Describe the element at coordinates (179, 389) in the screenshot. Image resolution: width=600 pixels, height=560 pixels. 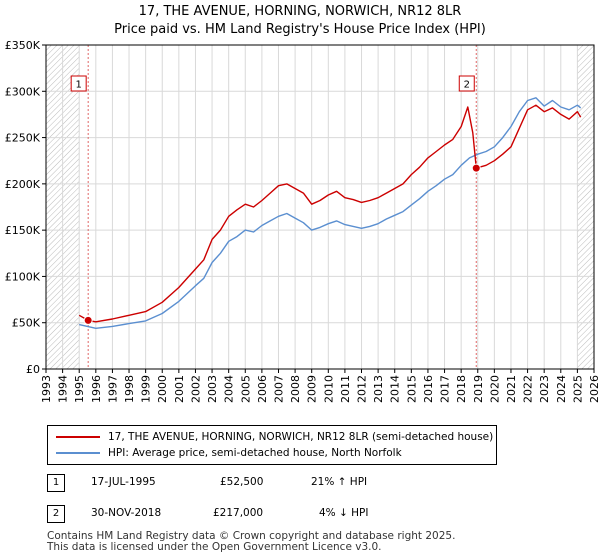
I see `x-tick-label: 2001` at that location.